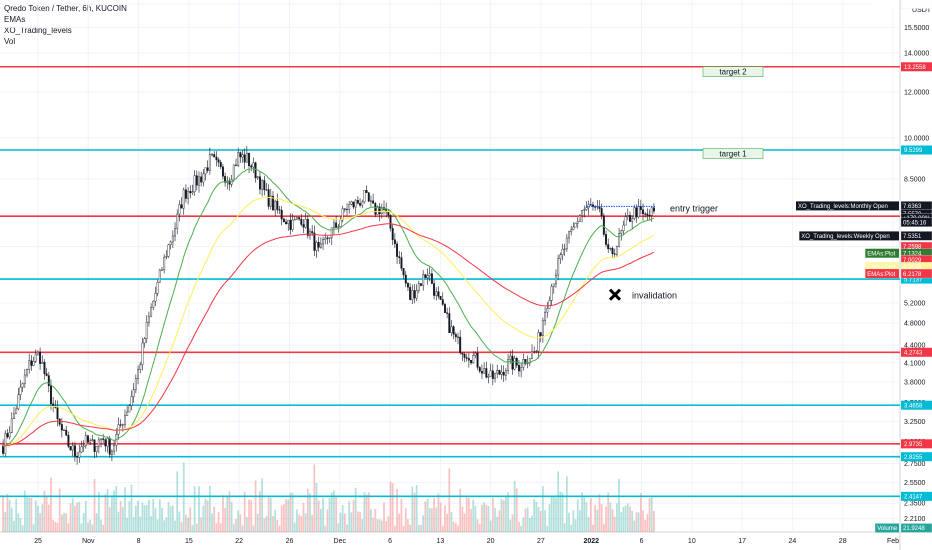 The height and width of the screenshot is (550, 932). What do you see at coordinates (491, 541) in the screenshot?
I see `x-tick-label: 20` at bounding box center [491, 541].